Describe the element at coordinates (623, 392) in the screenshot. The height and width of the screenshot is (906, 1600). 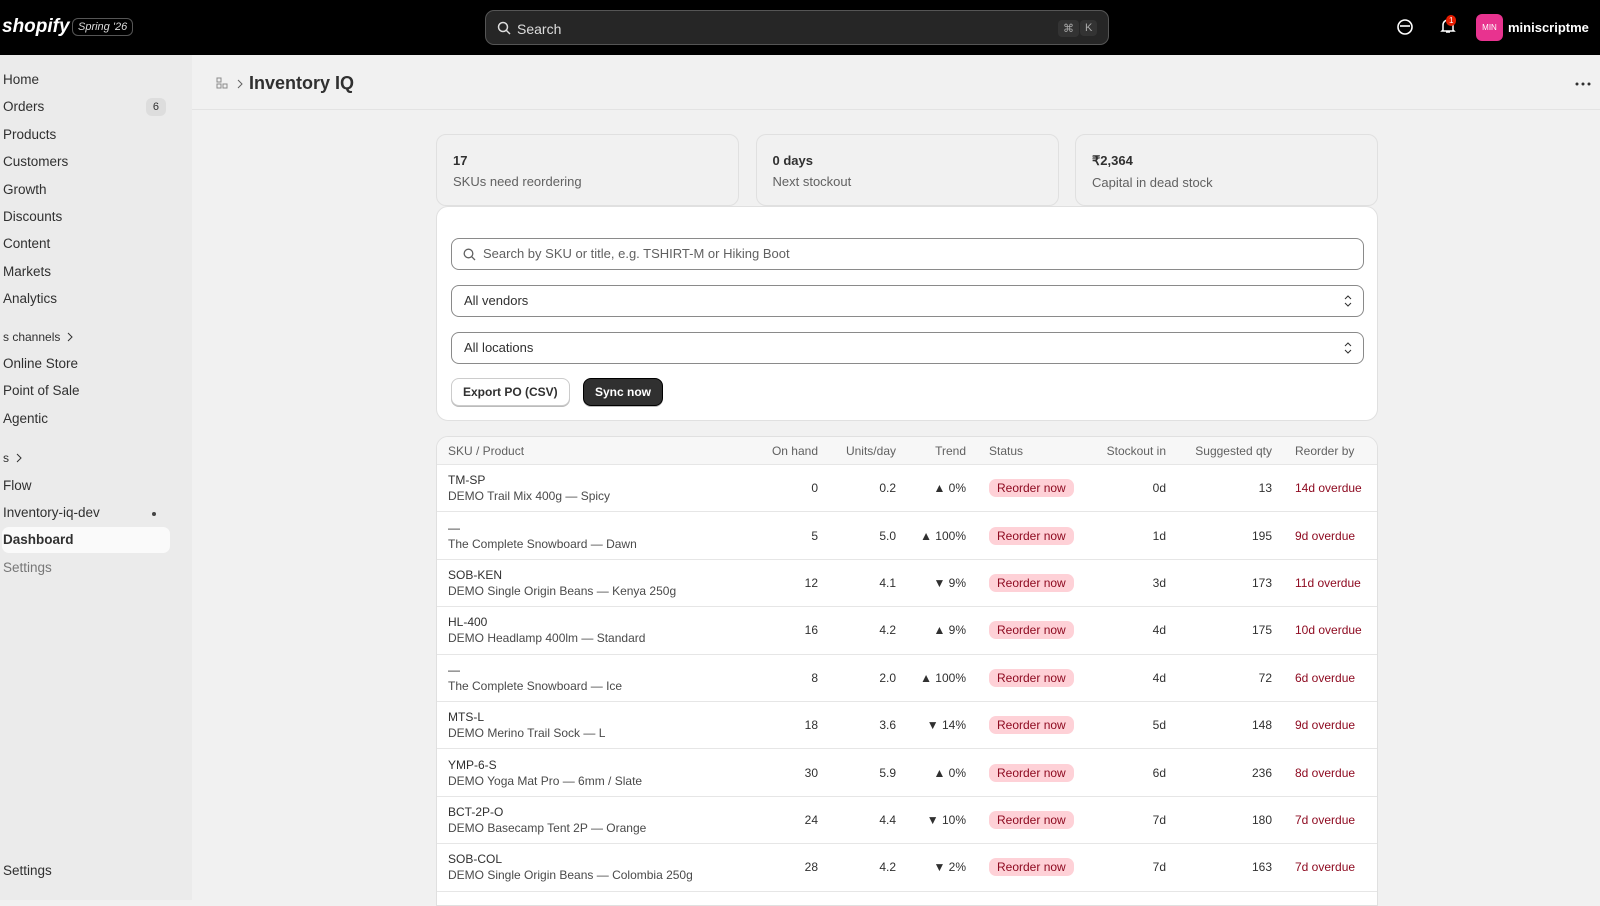
I see `sync-button: Sync now` at that location.